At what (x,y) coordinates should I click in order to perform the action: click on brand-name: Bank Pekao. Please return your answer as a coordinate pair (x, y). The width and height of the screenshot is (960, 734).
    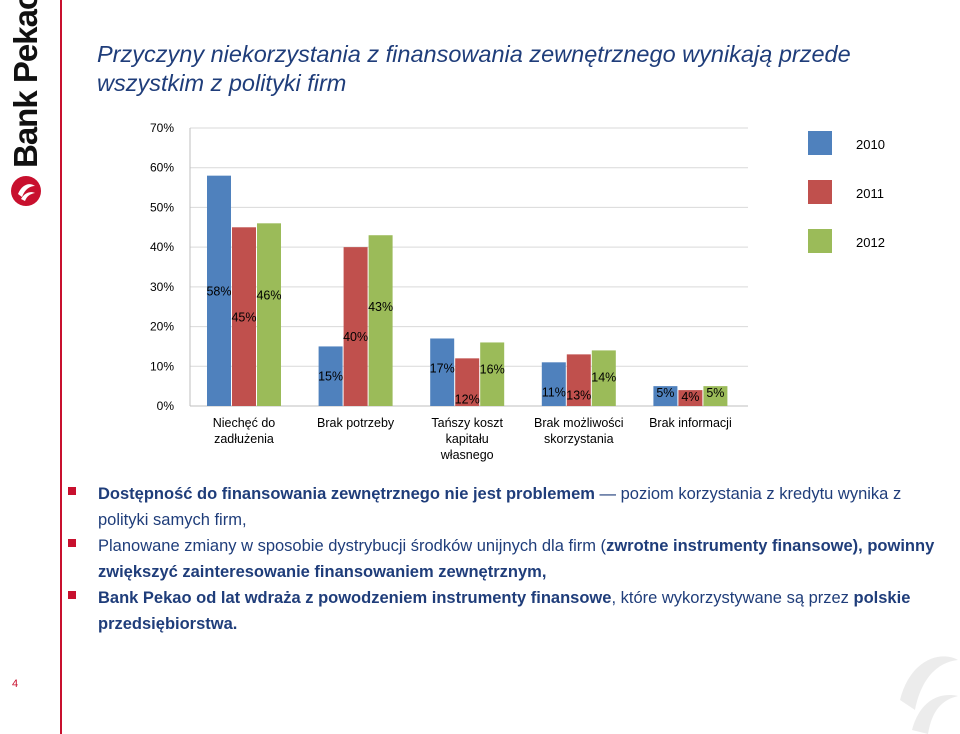
    Looking at the image, I should click on (25, 84).